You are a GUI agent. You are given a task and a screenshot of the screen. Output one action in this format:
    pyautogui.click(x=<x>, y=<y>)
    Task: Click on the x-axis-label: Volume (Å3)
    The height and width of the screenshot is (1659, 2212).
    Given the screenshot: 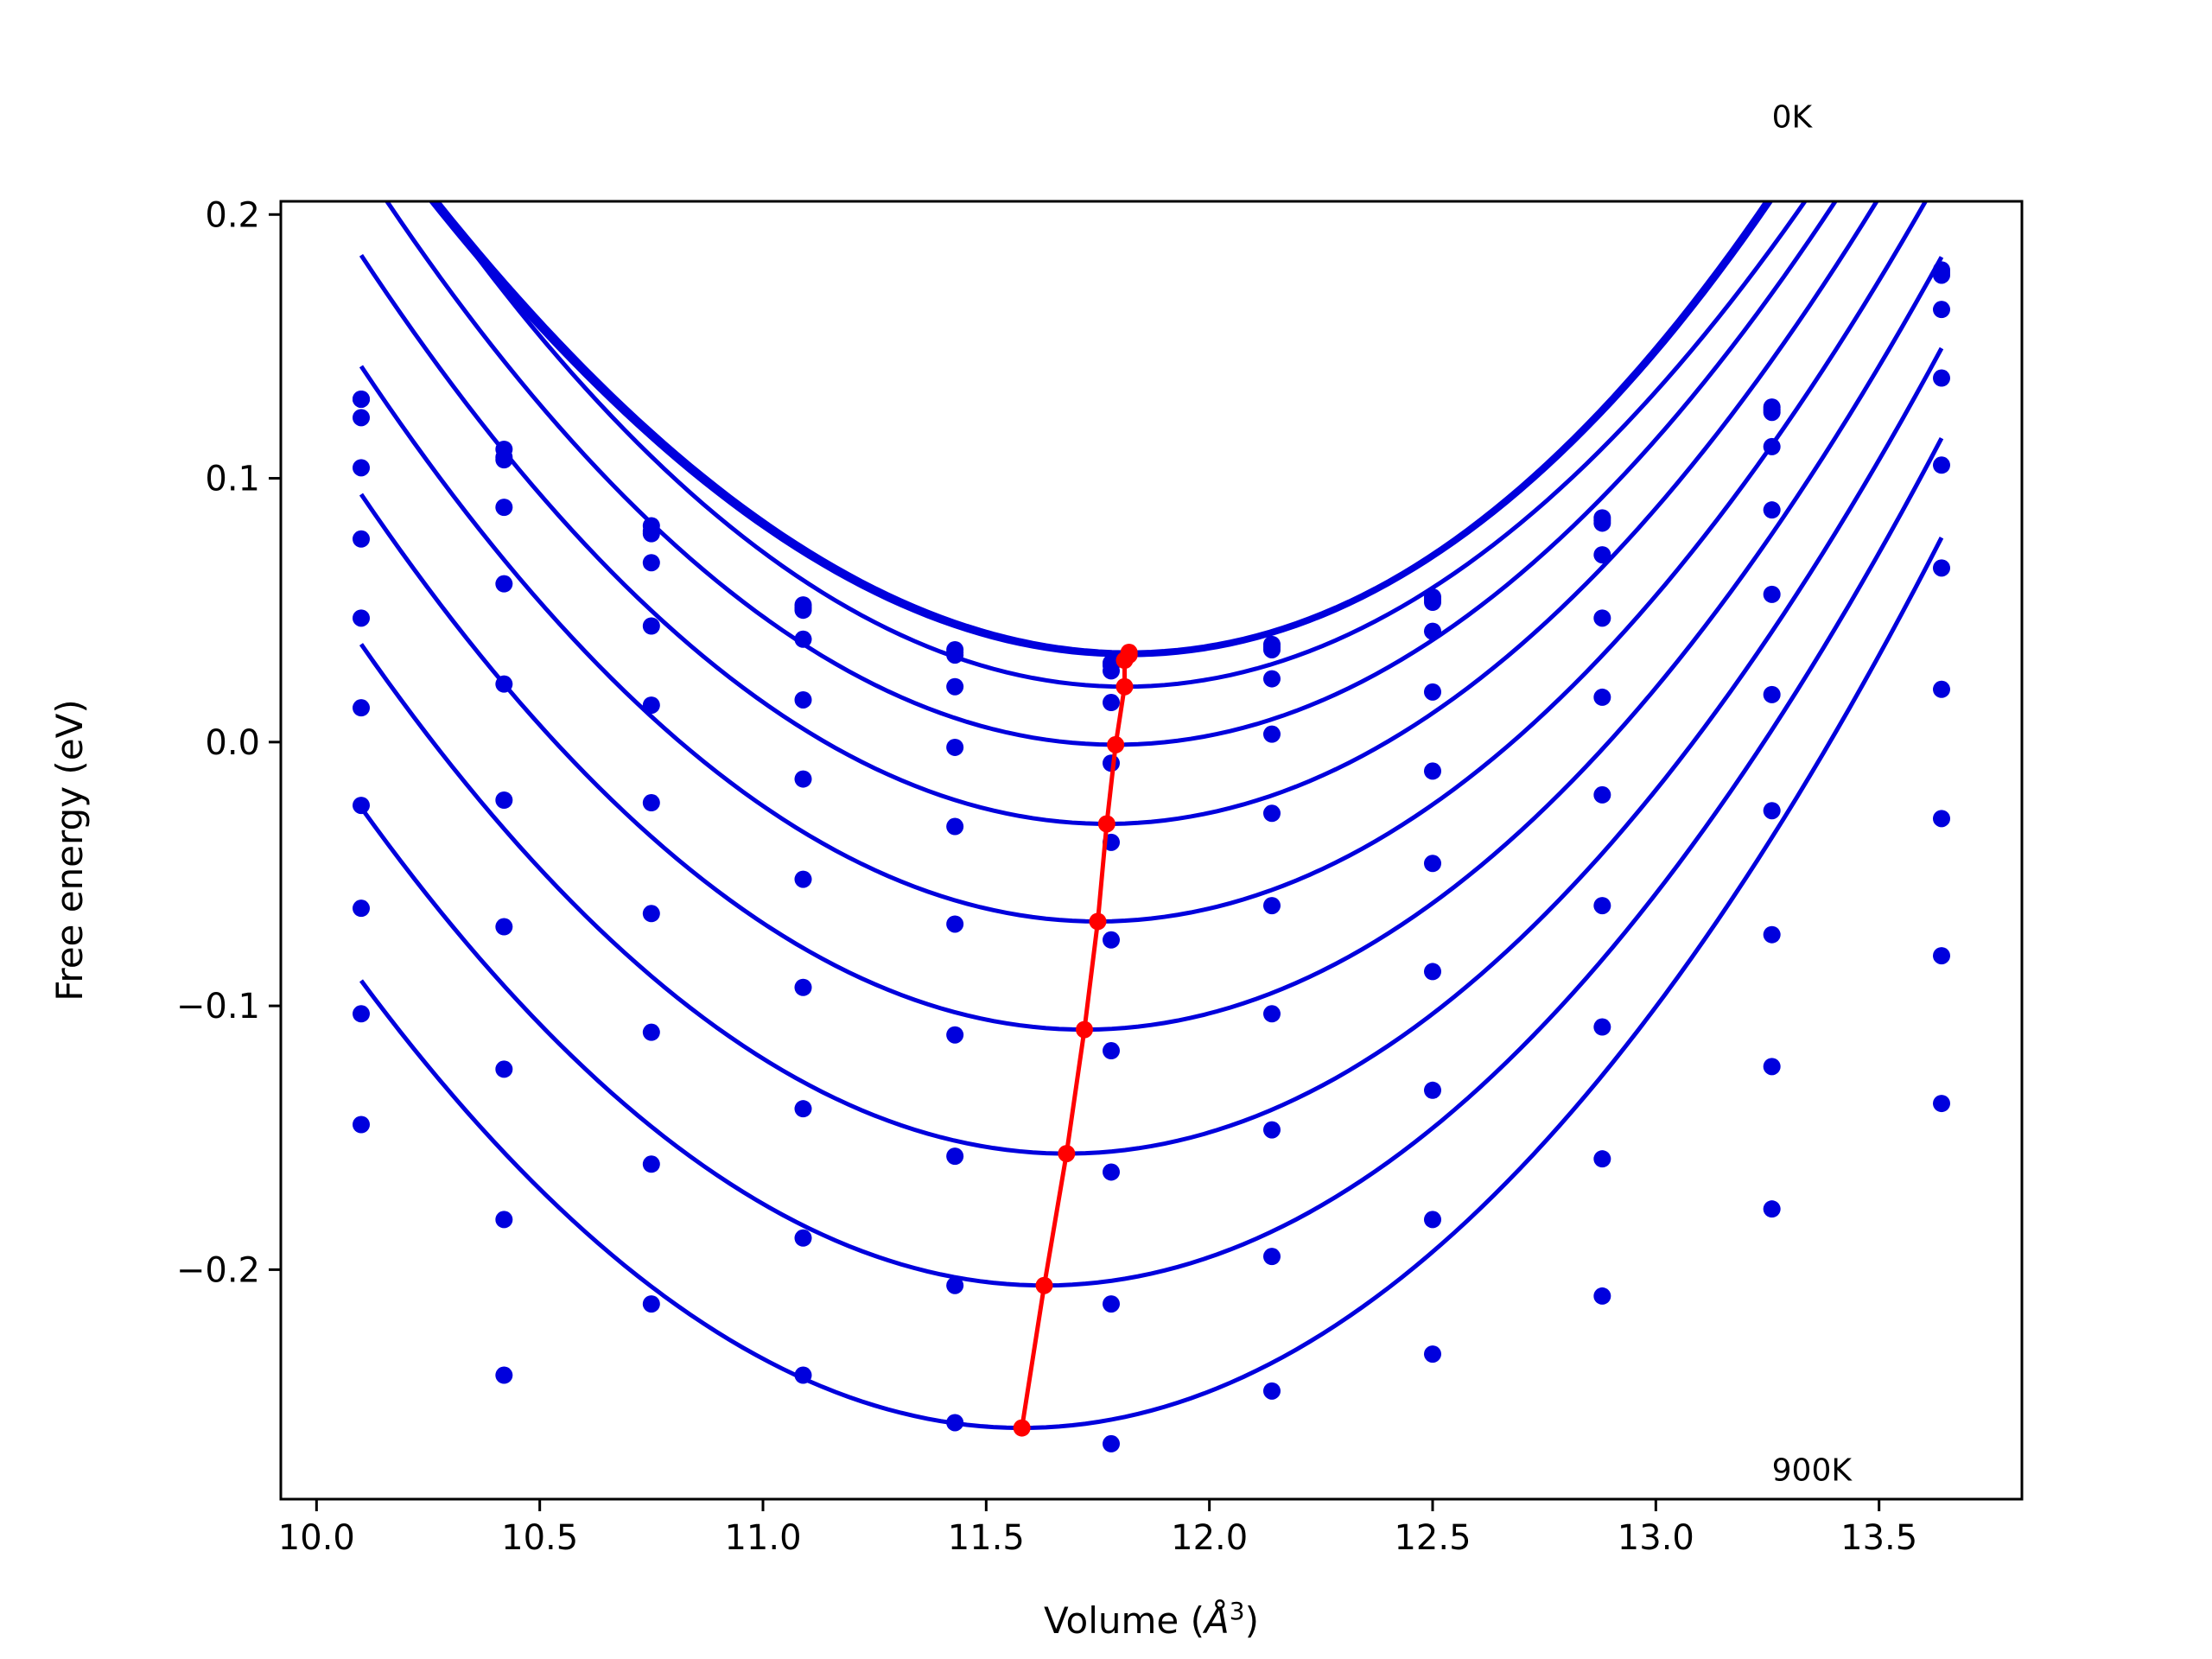 What is the action you would take?
    pyautogui.click(x=1151, y=1619)
    